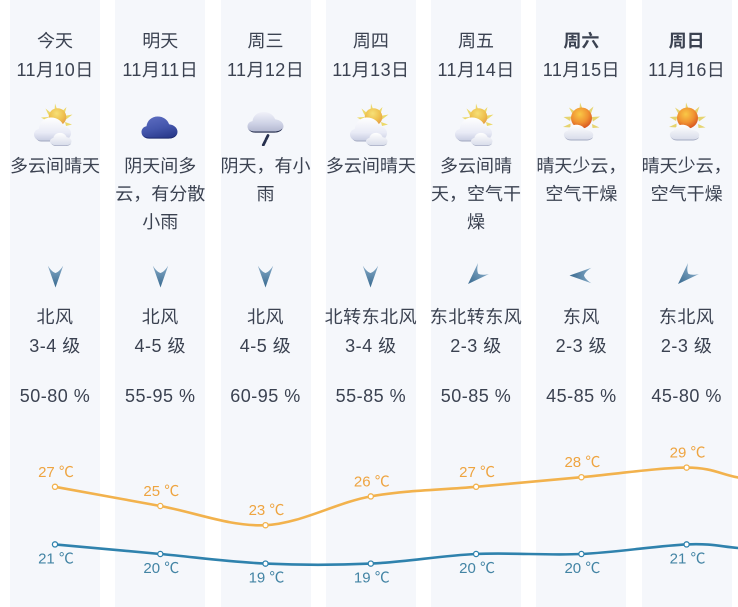 Image resolution: width=738 pixels, height=607 pixels. I want to click on svg-text: 29 ℃, so click(688, 452).